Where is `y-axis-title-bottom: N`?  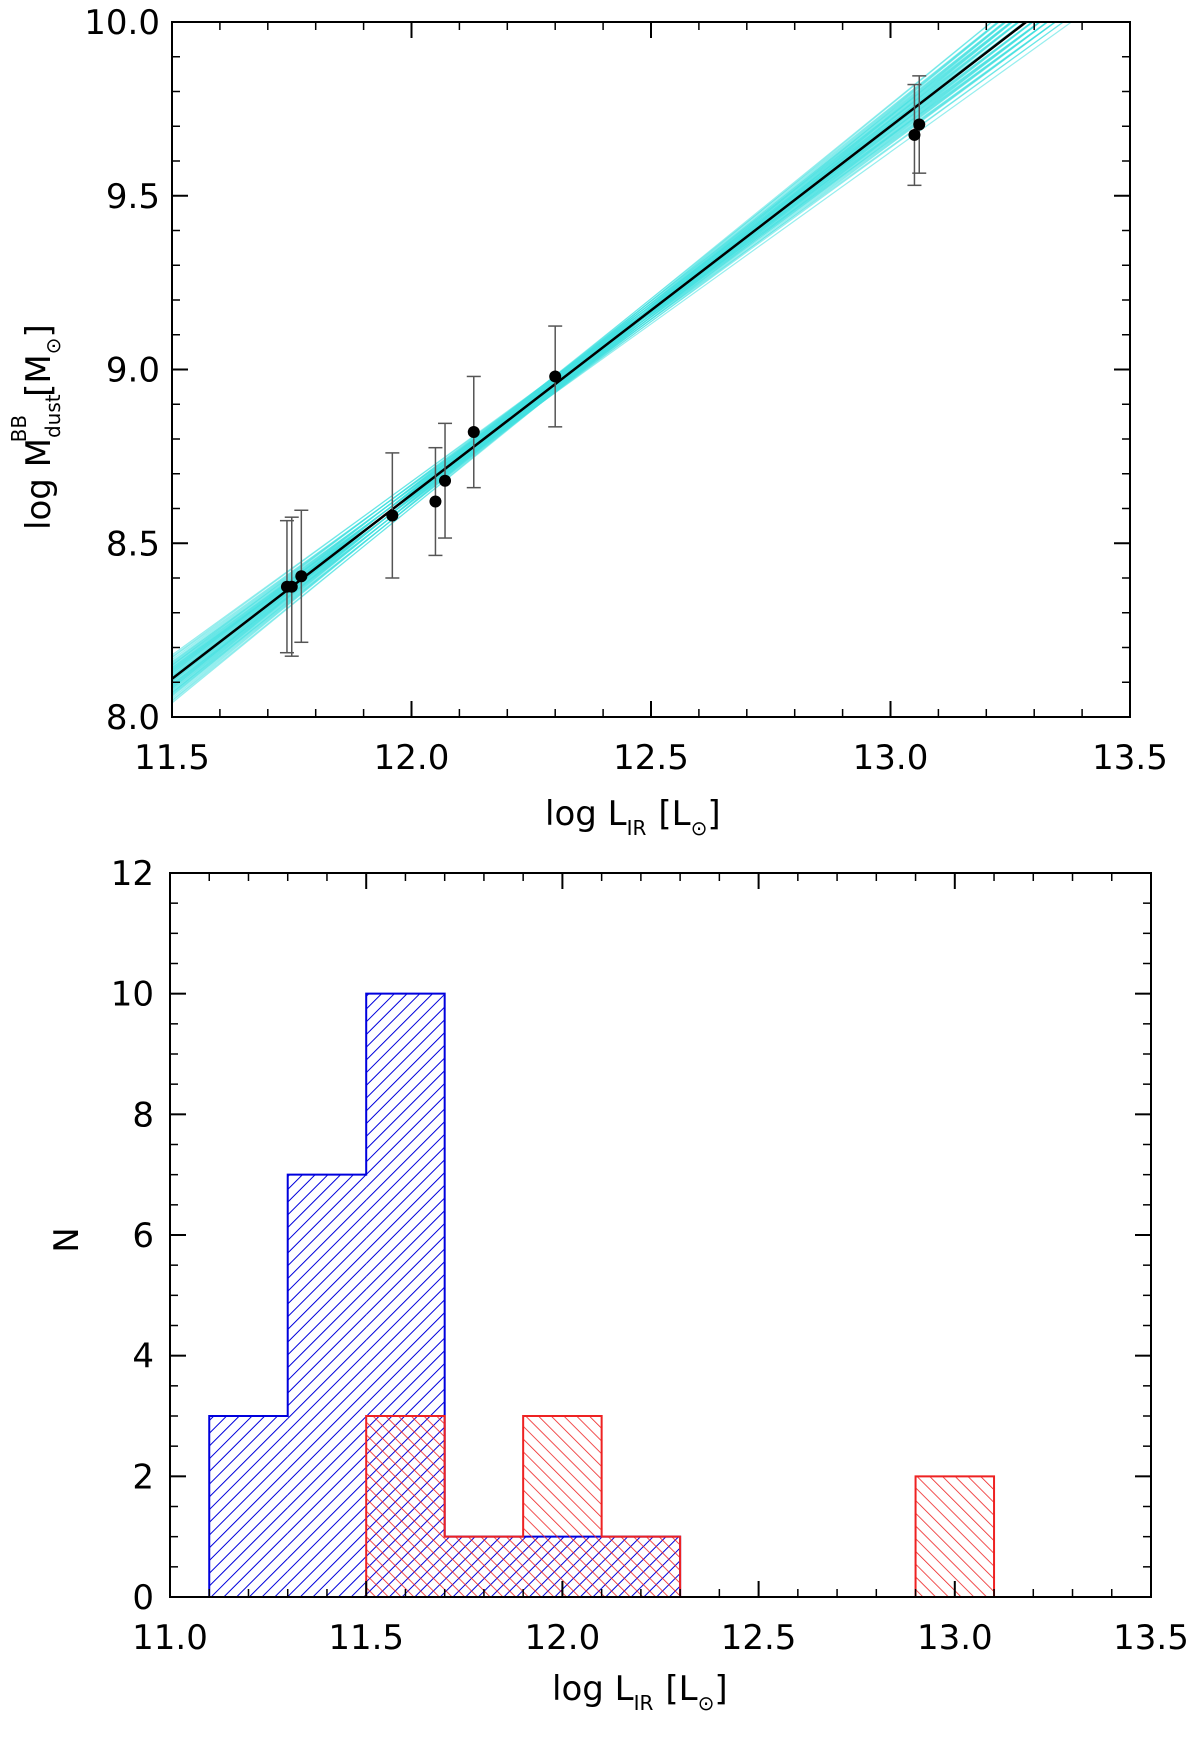
y-axis-title-bottom: N is located at coordinates (67, 1239).